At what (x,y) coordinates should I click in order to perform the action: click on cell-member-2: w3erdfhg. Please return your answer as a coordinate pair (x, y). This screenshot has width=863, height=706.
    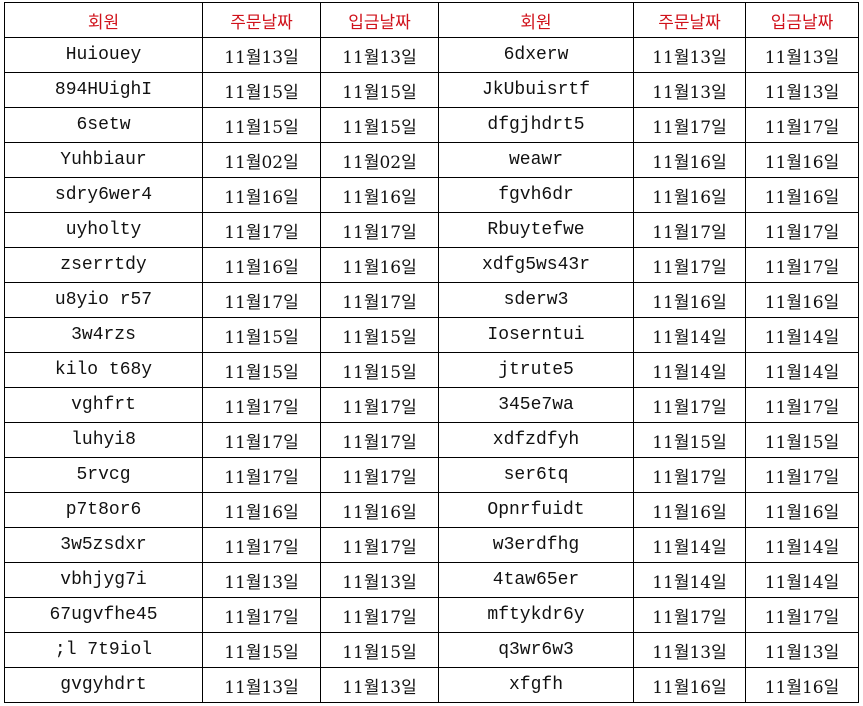
    Looking at the image, I should click on (536, 545).